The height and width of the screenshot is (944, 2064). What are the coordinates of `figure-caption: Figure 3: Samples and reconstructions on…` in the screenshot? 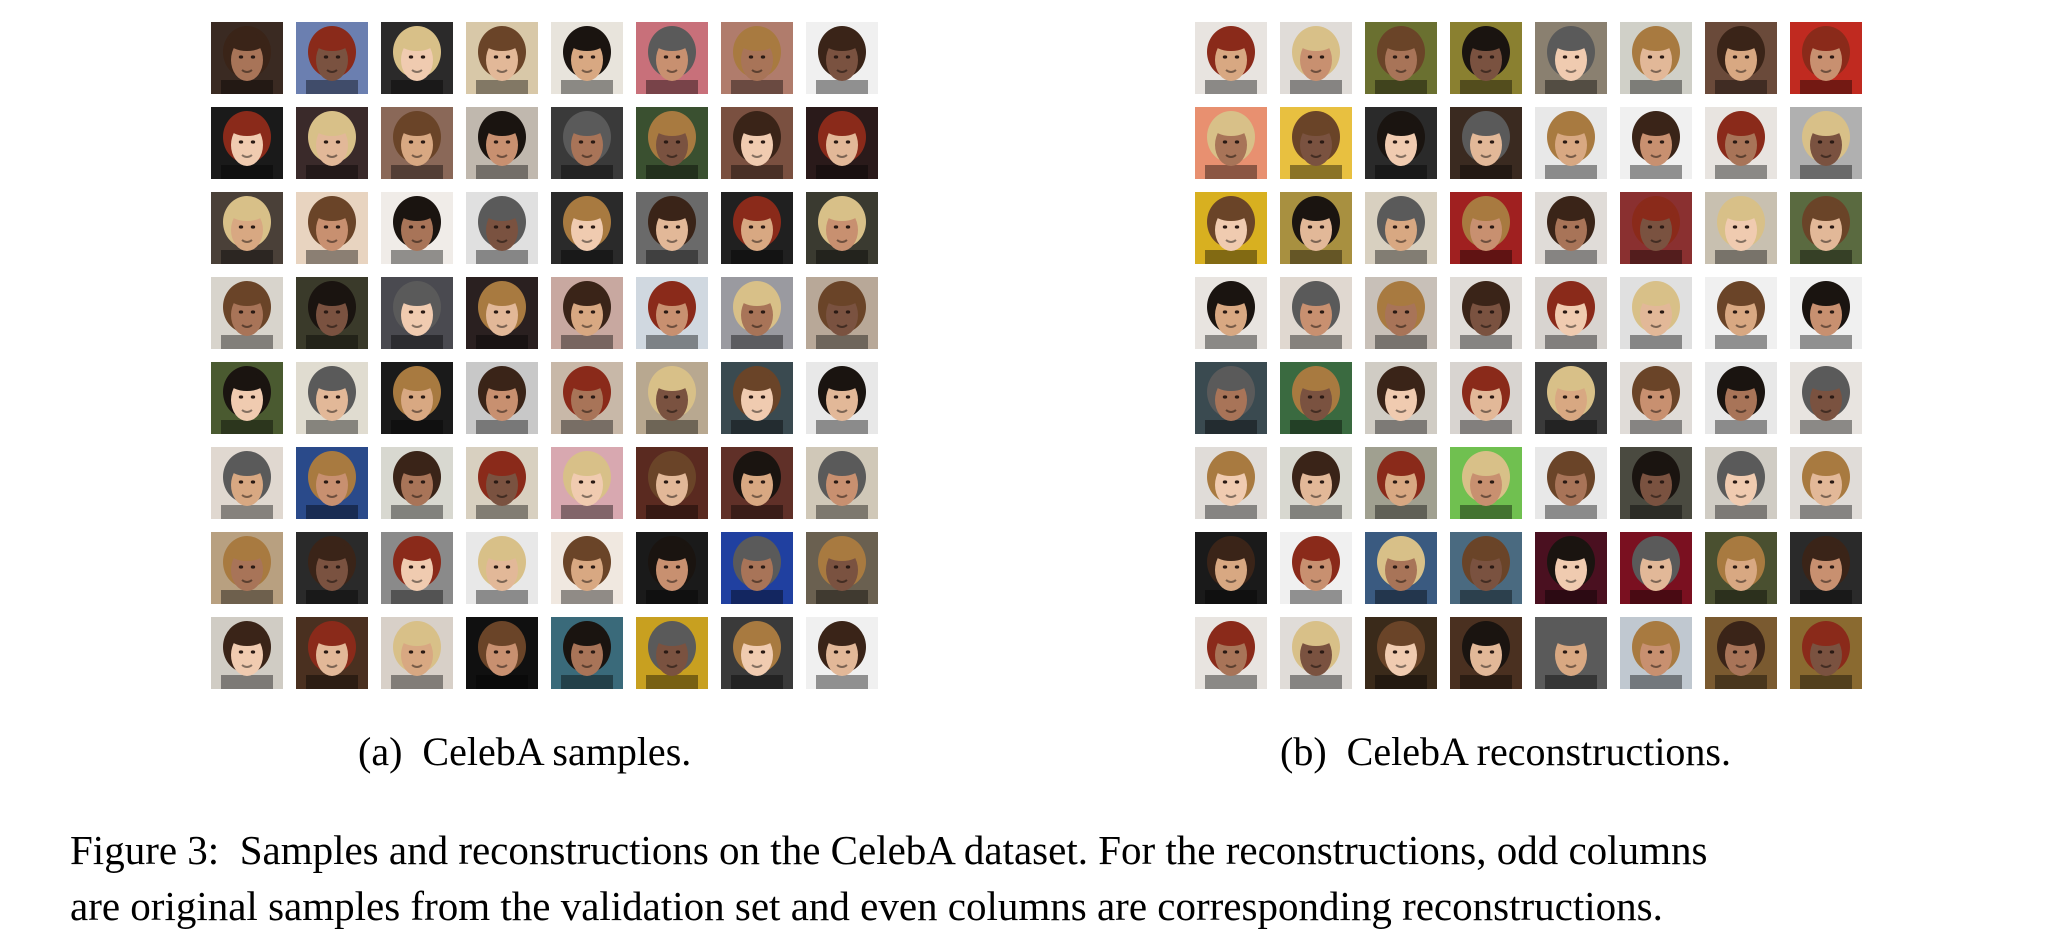 It's located at (1040, 878).